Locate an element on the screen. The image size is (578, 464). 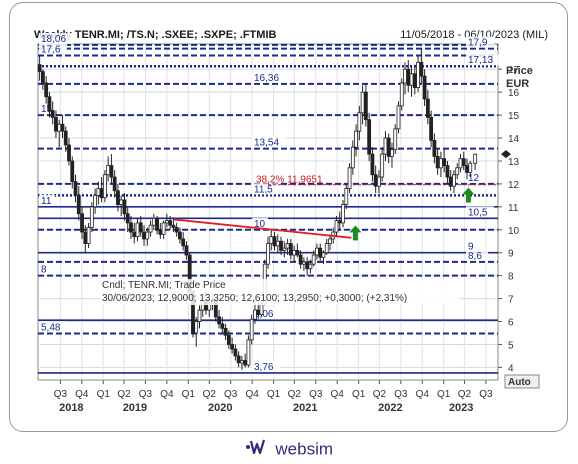
y-tick-label: 6 is located at coordinates (511, 323).